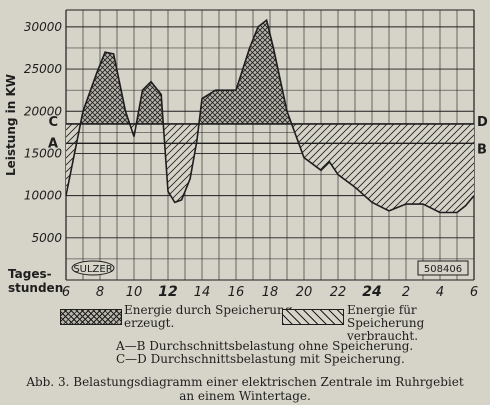 The image size is (490, 405). Describe the element at coordinates (245, 396) in the screenshot. I see `figure-caption-line2: an einem Wintertage.` at that location.